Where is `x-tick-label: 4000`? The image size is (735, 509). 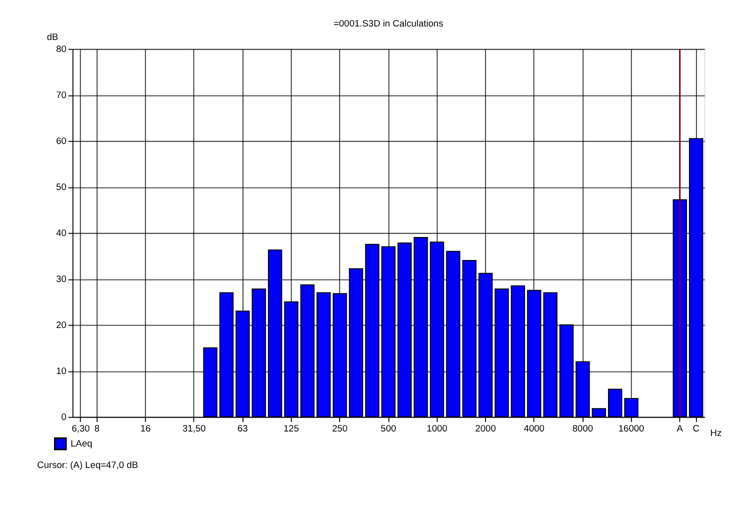 x-tick-label: 4000 is located at coordinates (534, 428).